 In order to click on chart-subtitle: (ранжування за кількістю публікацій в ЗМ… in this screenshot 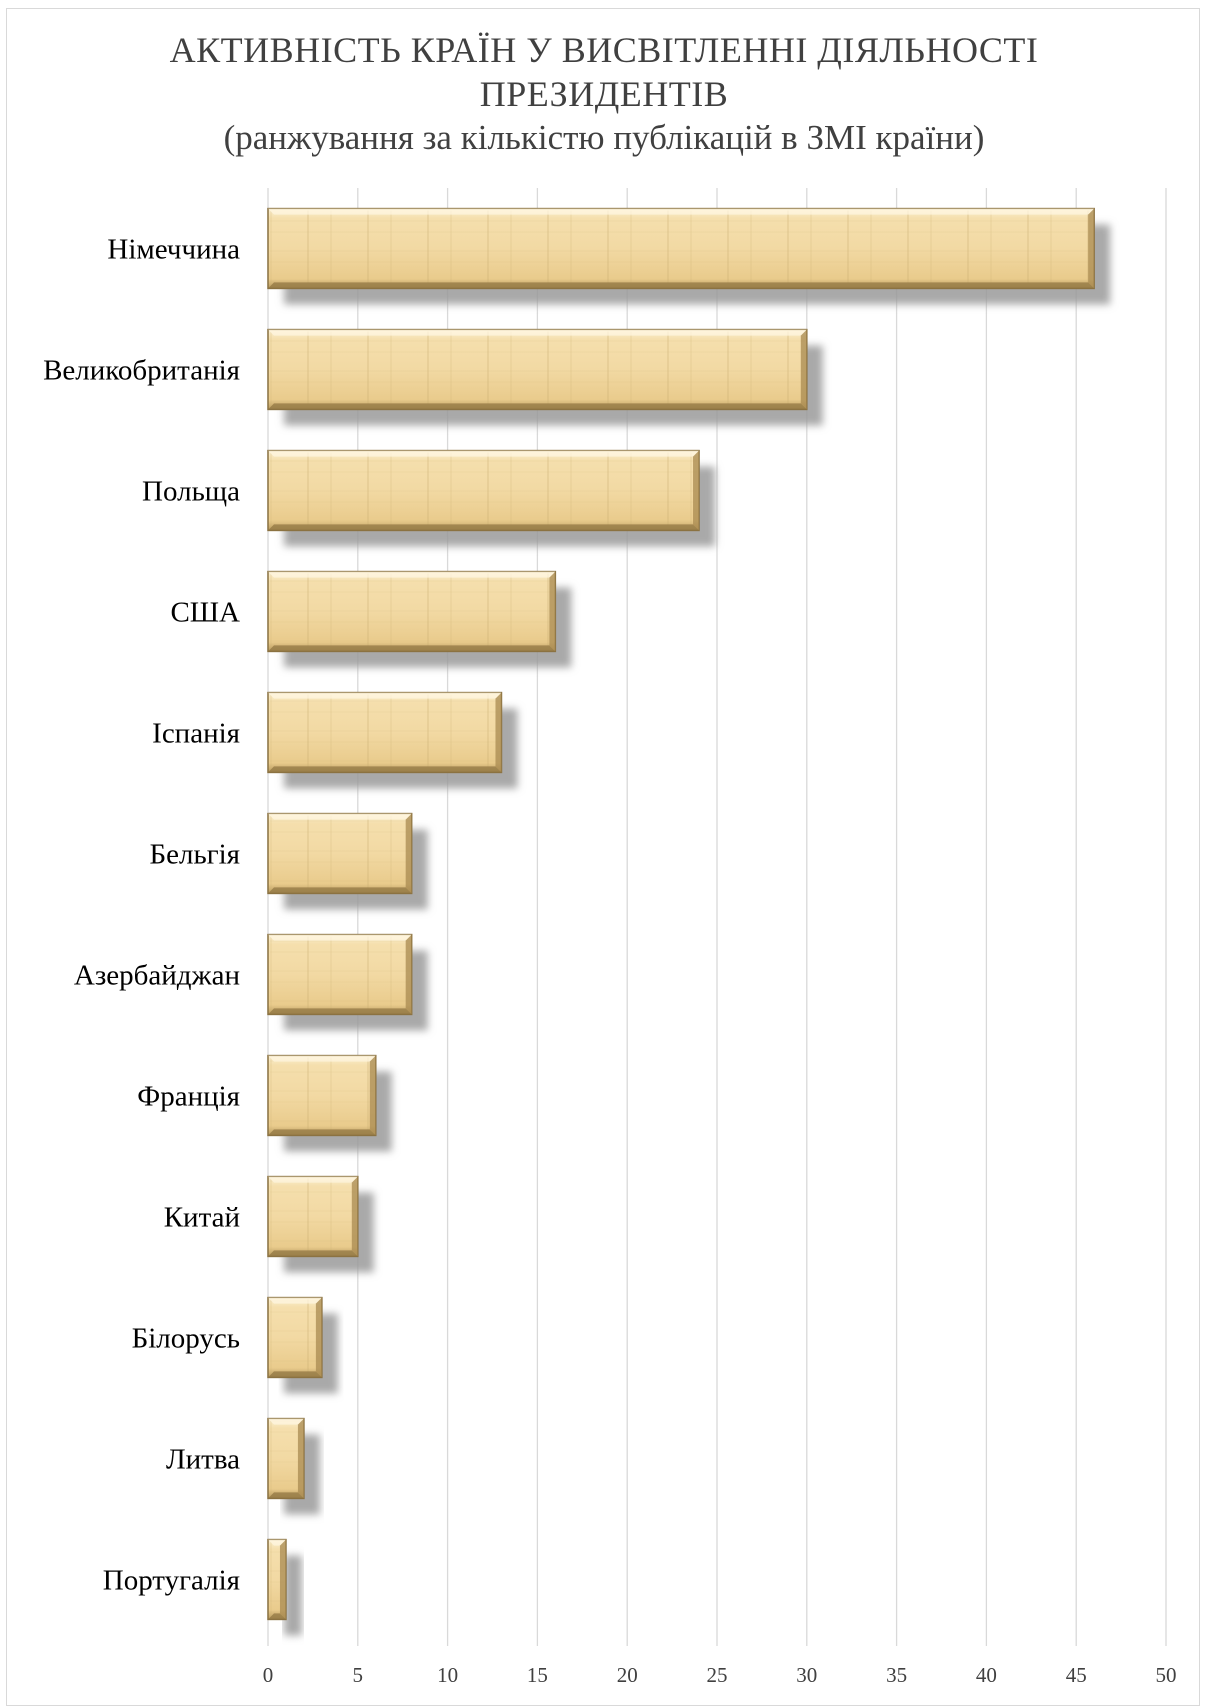, I will do `click(604, 137)`.